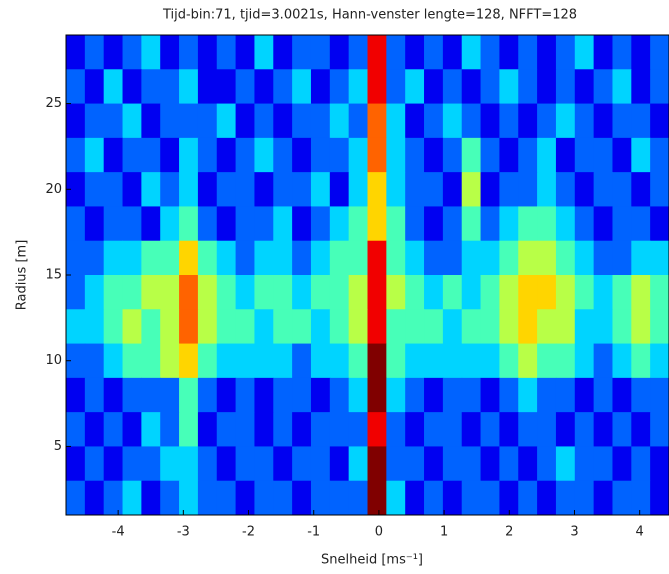 This screenshot has height=574, width=669. What do you see at coordinates (313, 532) in the screenshot?
I see `x-tick-label: -1` at bounding box center [313, 532].